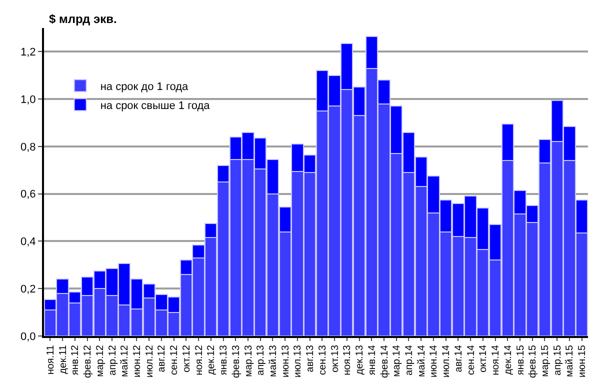 This screenshot has width=600, height=390. What do you see at coordinates (76, 360) in the screenshot?
I see `x-tick-label: янв.12` at bounding box center [76, 360].